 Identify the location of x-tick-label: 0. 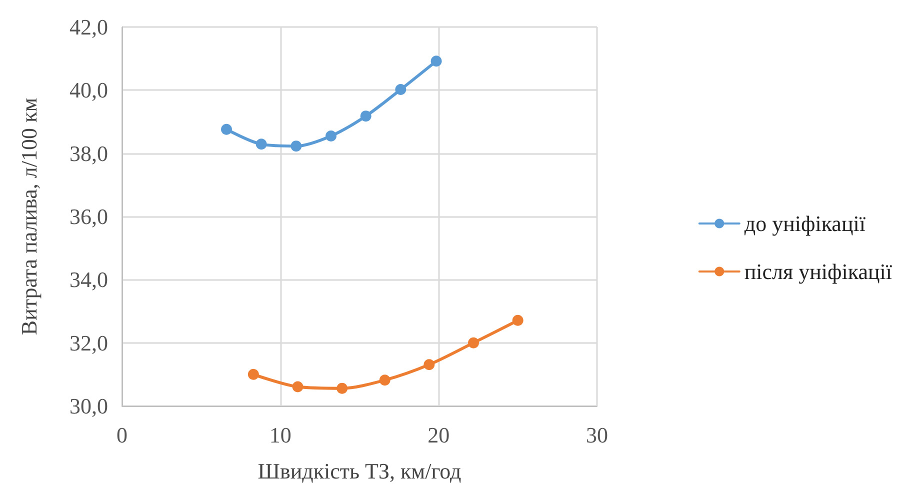
(122, 435).